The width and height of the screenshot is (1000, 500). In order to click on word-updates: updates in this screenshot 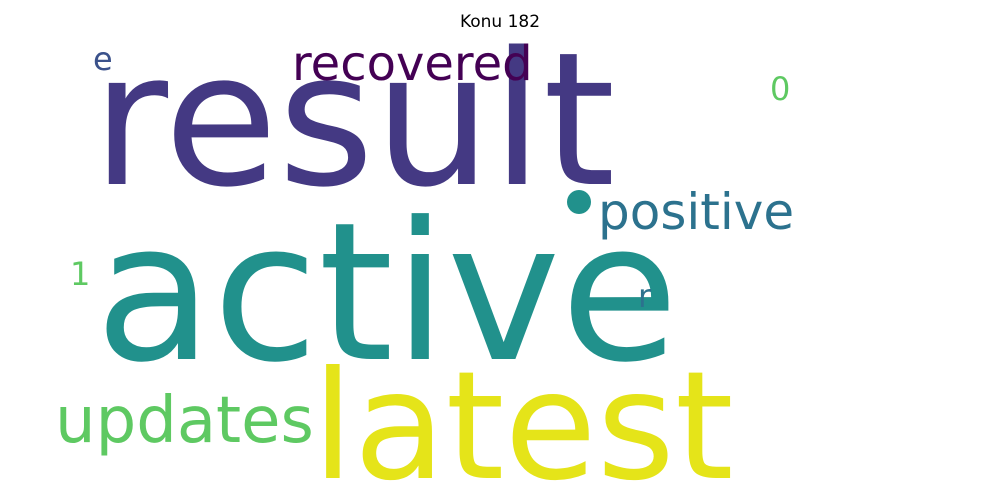, I will do `click(184, 421)`.